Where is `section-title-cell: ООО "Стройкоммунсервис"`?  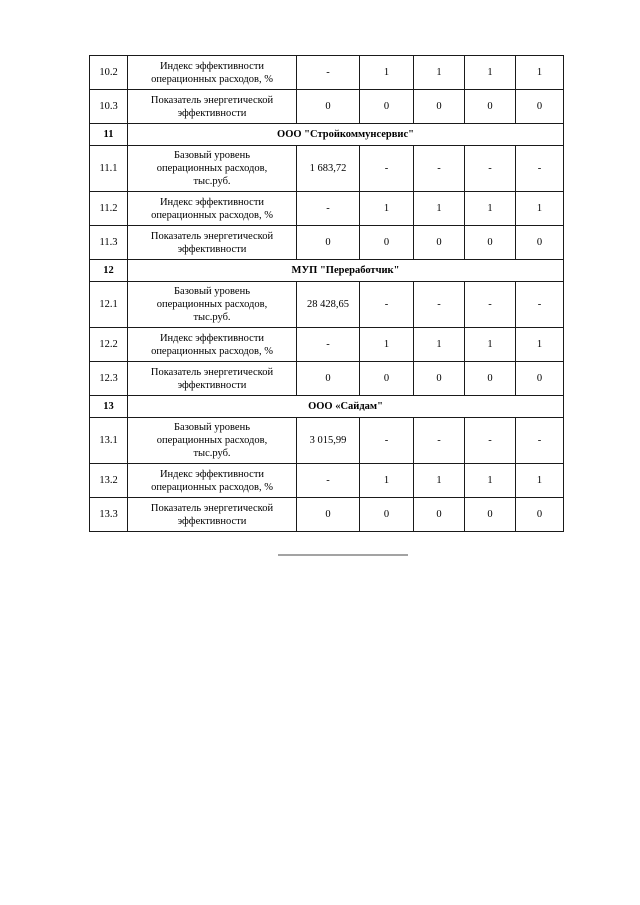 section-title-cell: ООО "Стройкоммунсервис" is located at coordinates (345, 134).